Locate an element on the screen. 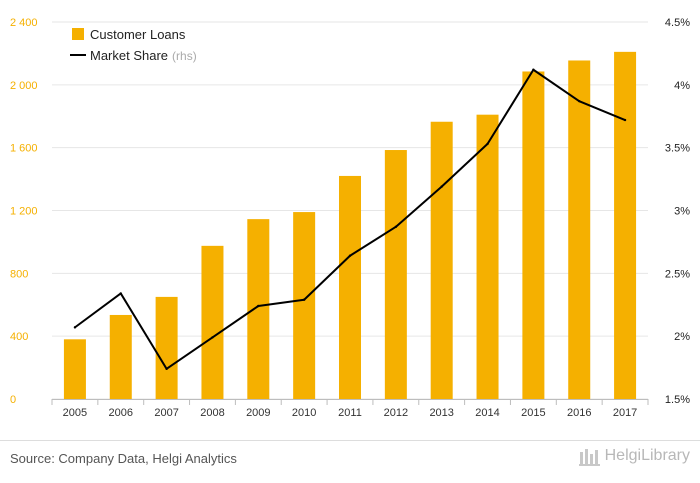 The height and width of the screenshot is (483, 700). x-tick-label: 2005 is located at coordinates (75, 413).